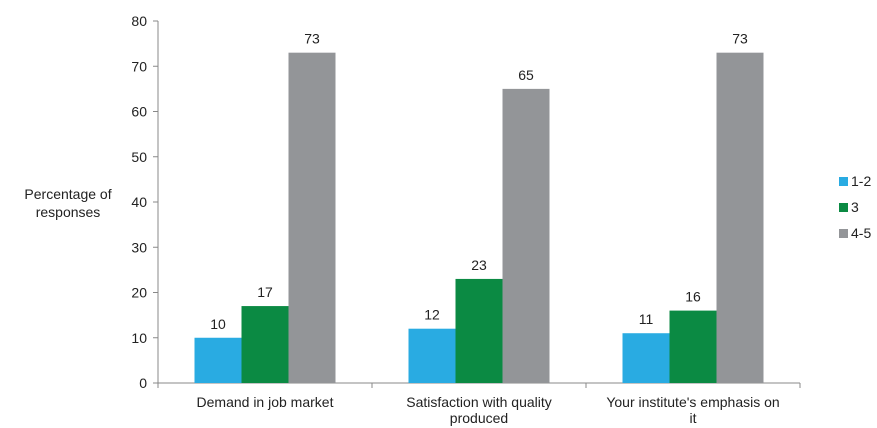  I want to click on legend-label: 1-2, so click(861, 181).